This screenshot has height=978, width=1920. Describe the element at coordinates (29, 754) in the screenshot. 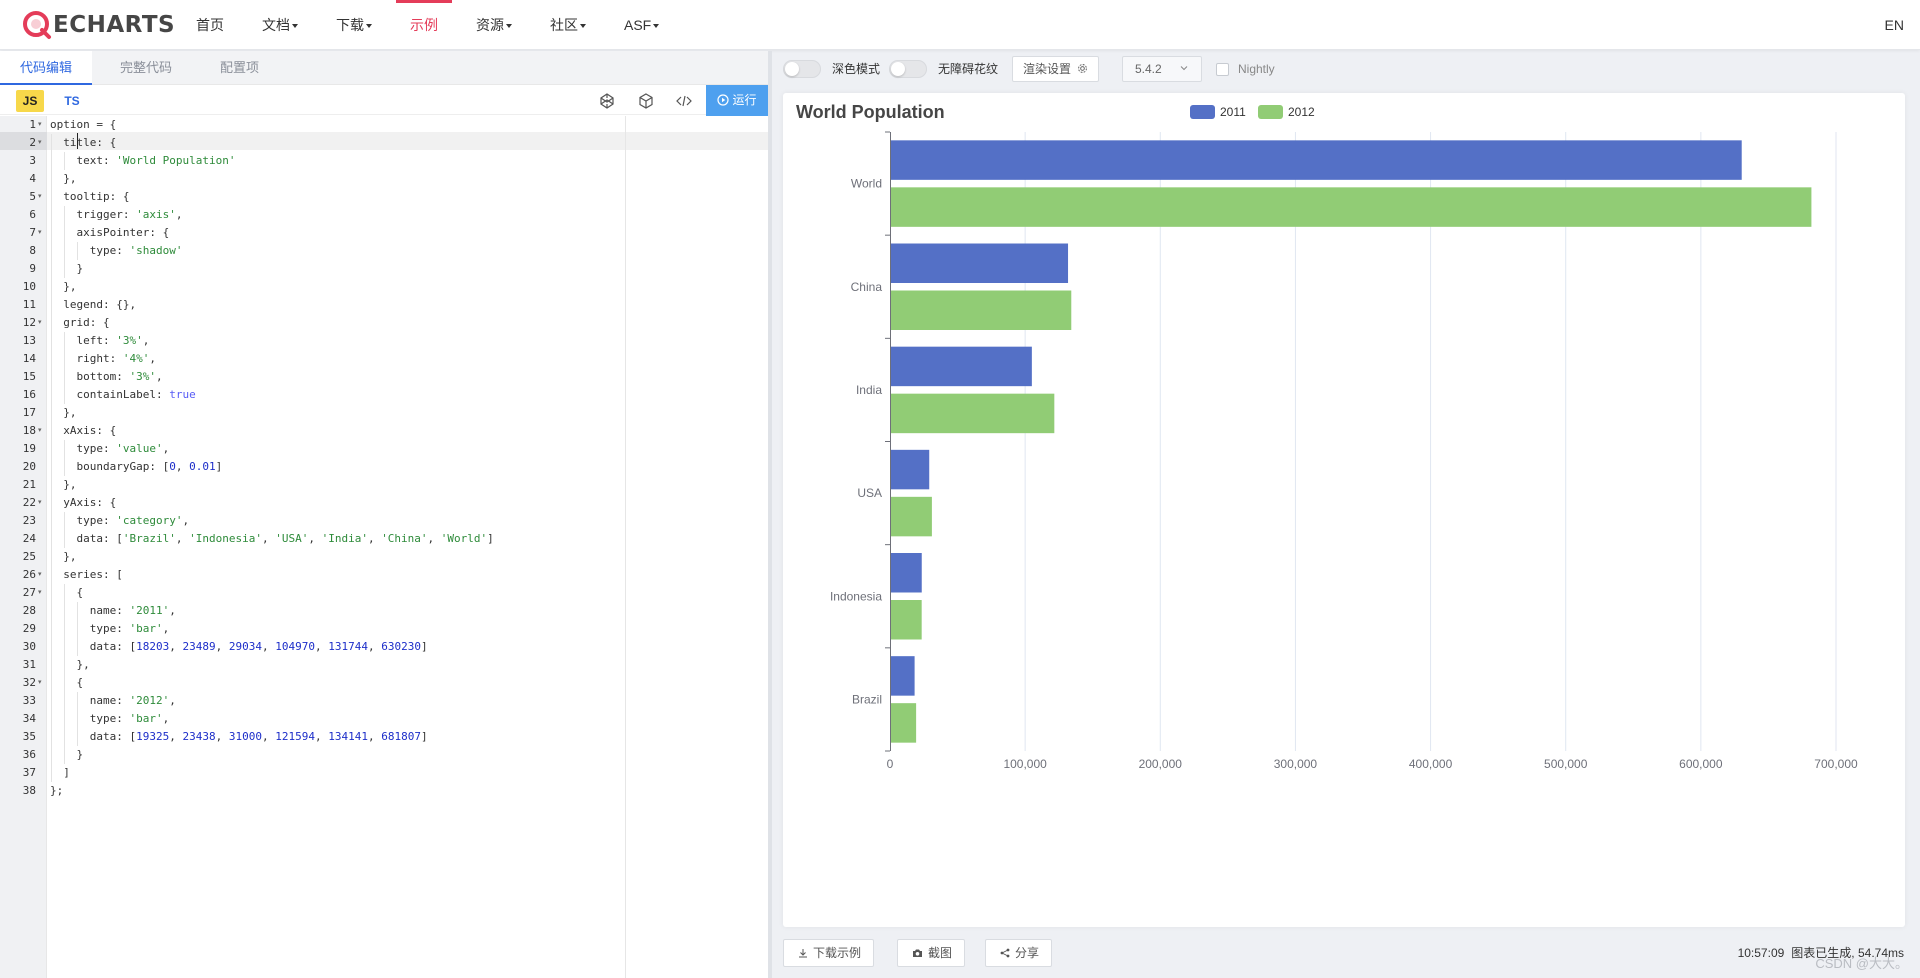

I see `line-number: 36` at that location.